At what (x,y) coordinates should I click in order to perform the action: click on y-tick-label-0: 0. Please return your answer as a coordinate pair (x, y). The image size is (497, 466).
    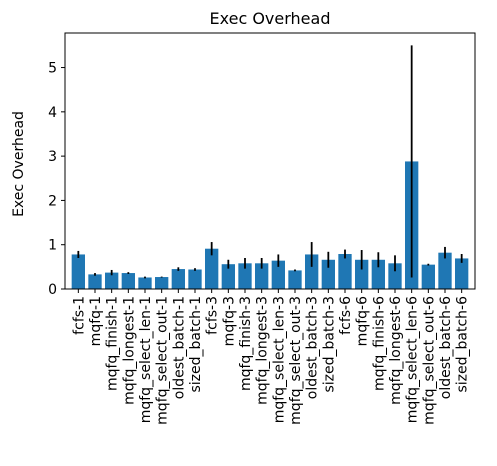
    Looking at the image, I should click on (52, 290).